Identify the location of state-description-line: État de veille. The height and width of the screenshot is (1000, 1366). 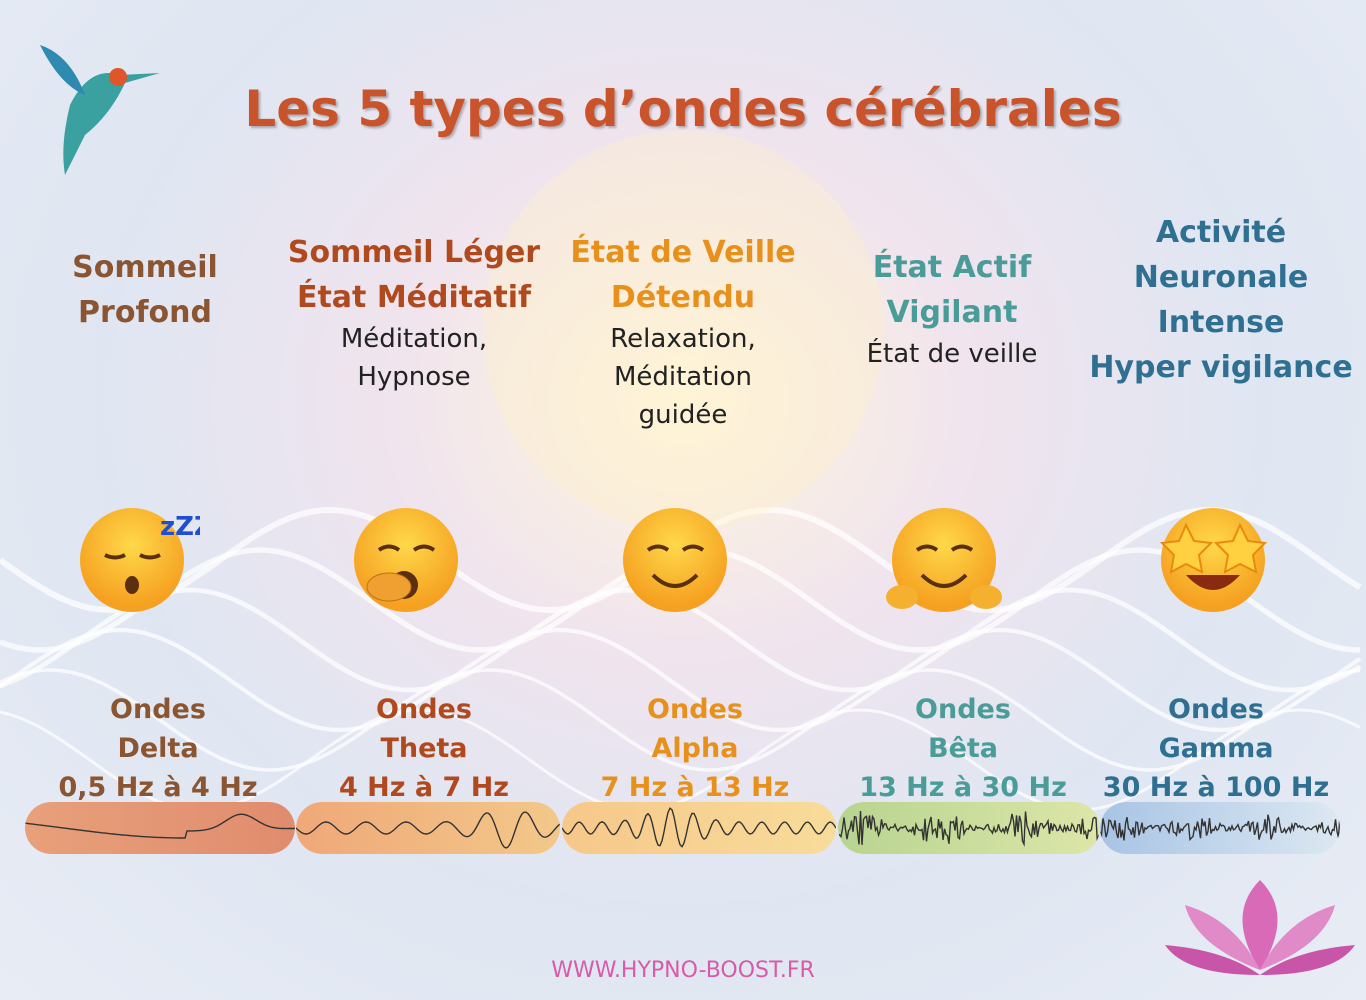
(952, 354).